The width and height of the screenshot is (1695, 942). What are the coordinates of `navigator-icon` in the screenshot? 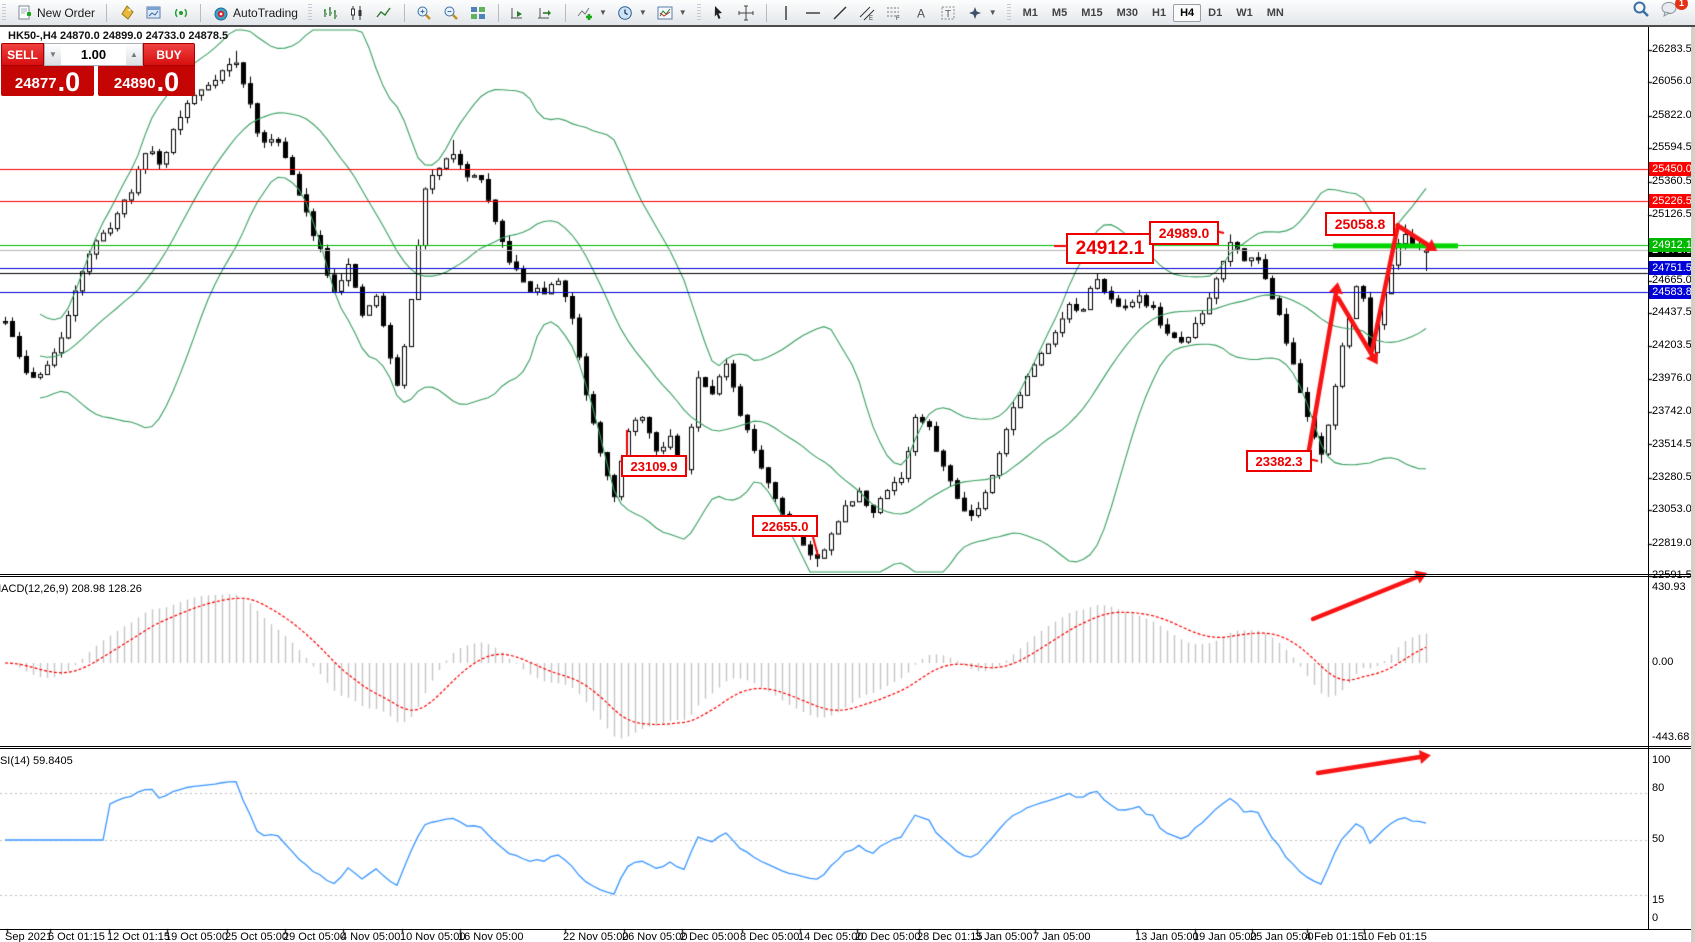 It's located at (153, 13).